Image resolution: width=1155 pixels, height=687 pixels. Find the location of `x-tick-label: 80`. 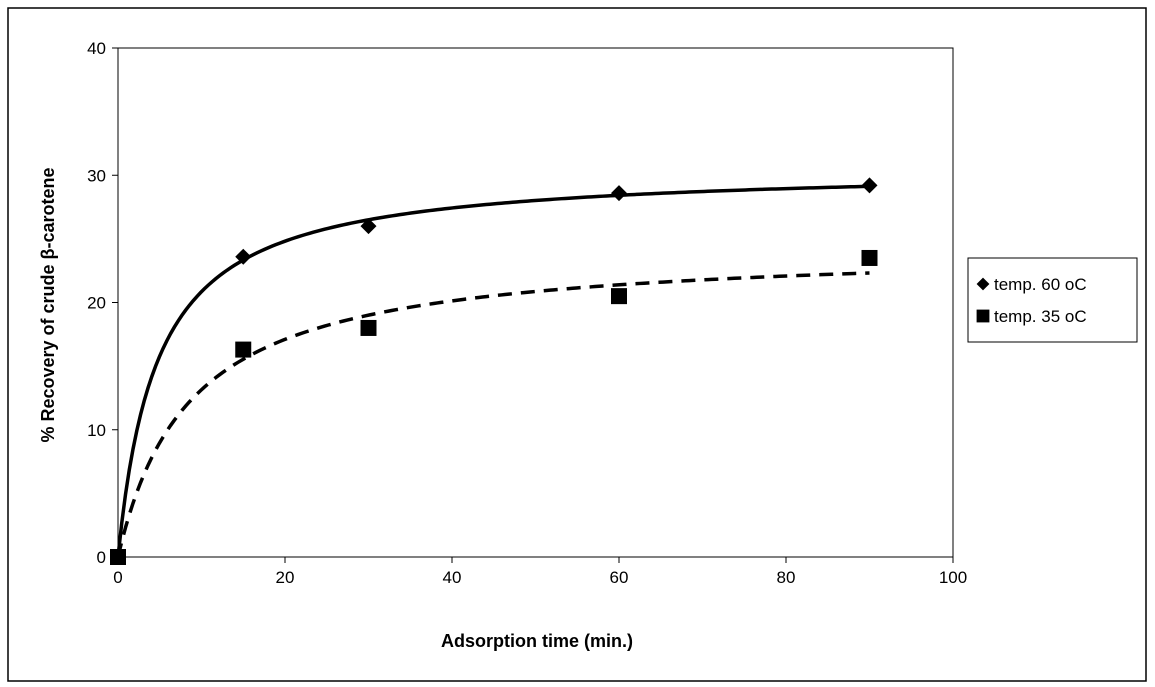

x-tick-label: 80 is located at coordinates (786, 577).